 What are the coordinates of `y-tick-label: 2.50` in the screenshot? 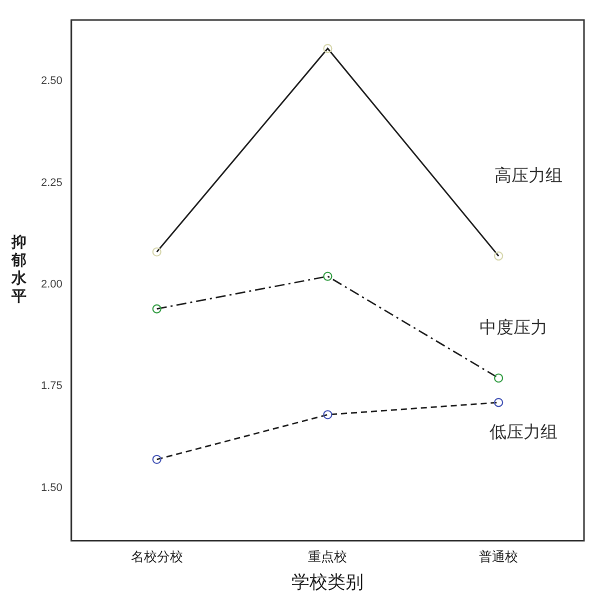 It's located at (51, 81).